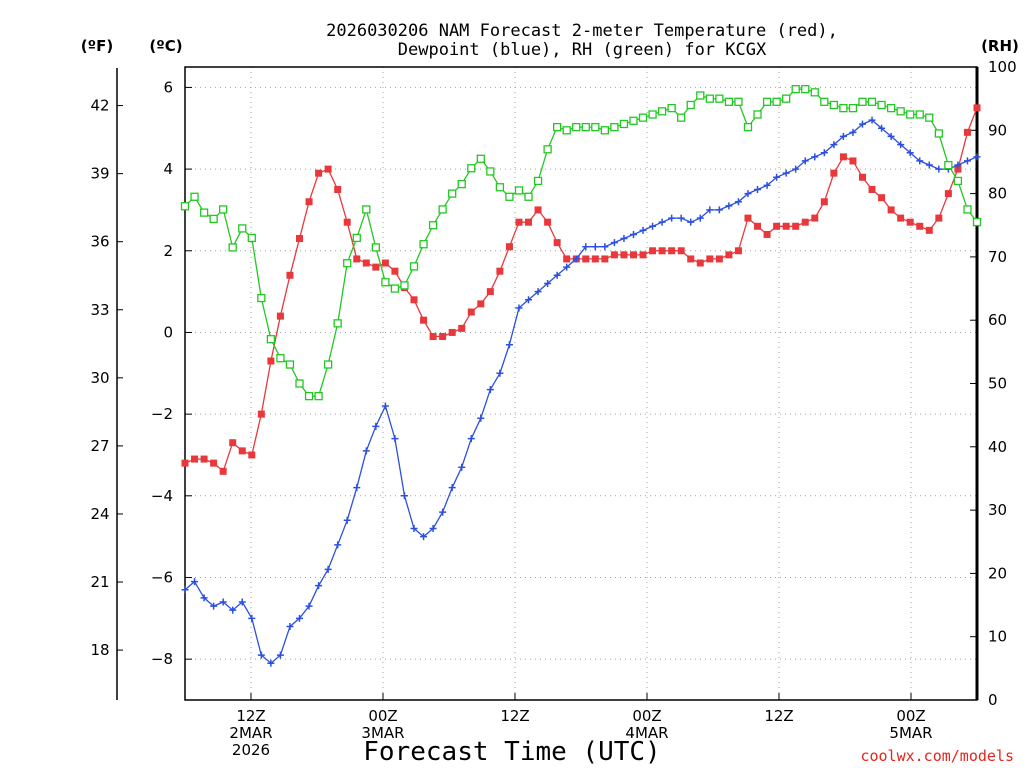  What do you see at coordinates (99, 242) in the screenshot?
I see `fahrenheit-tick-label: 36` at bounding box center [99, 242].